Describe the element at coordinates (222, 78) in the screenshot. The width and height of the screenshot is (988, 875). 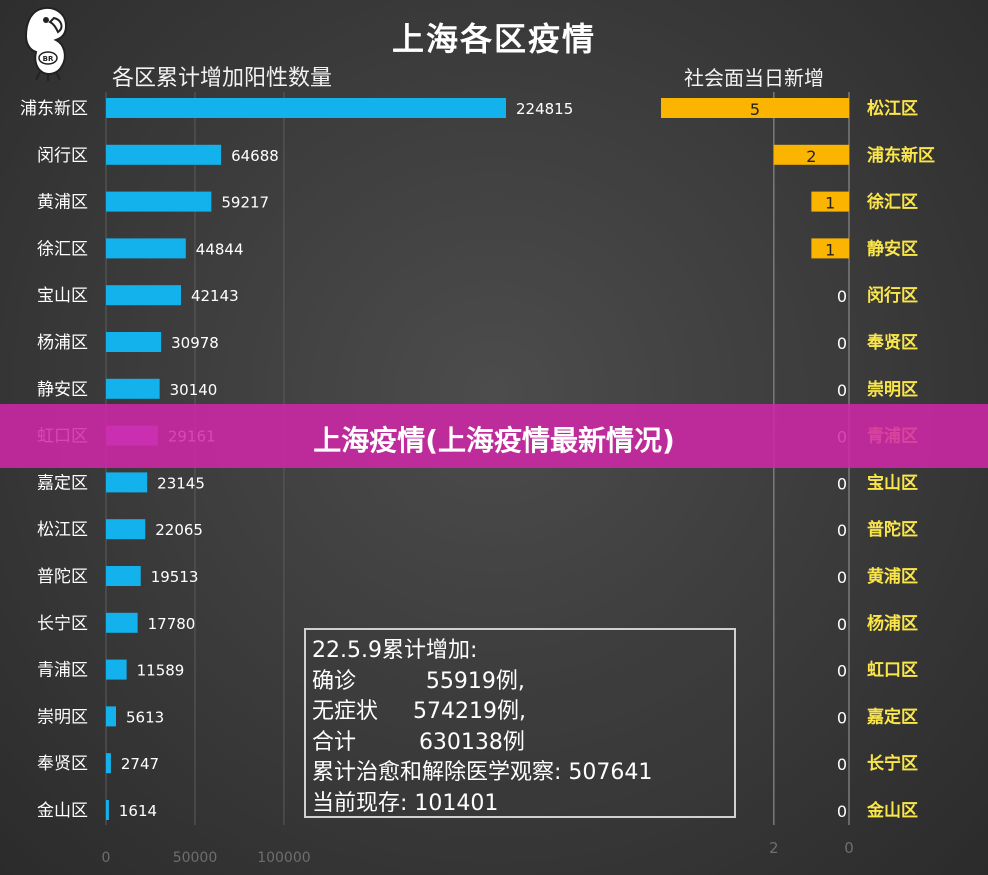
I see `left-chart-title: 各区累计增加阳性数量` at that location.